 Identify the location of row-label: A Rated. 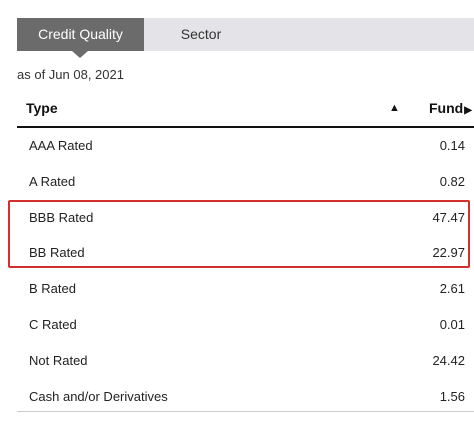
(52, 181).